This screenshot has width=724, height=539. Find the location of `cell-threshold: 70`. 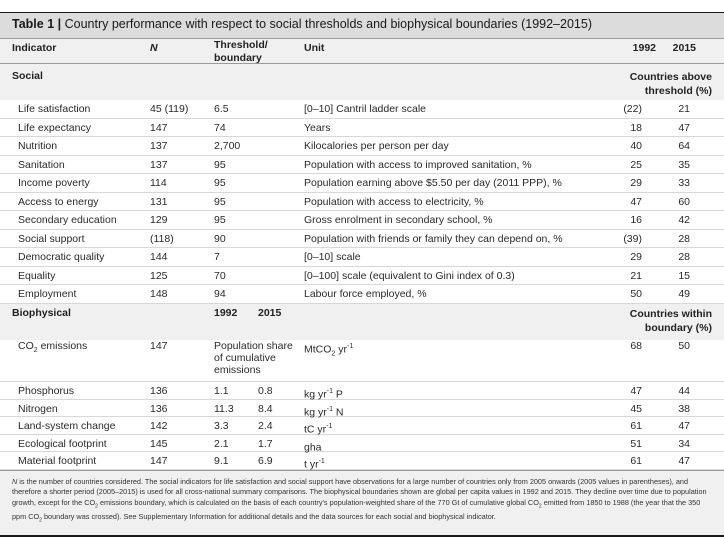

cell-threshold: 70 is located at coordinates (220, 275).